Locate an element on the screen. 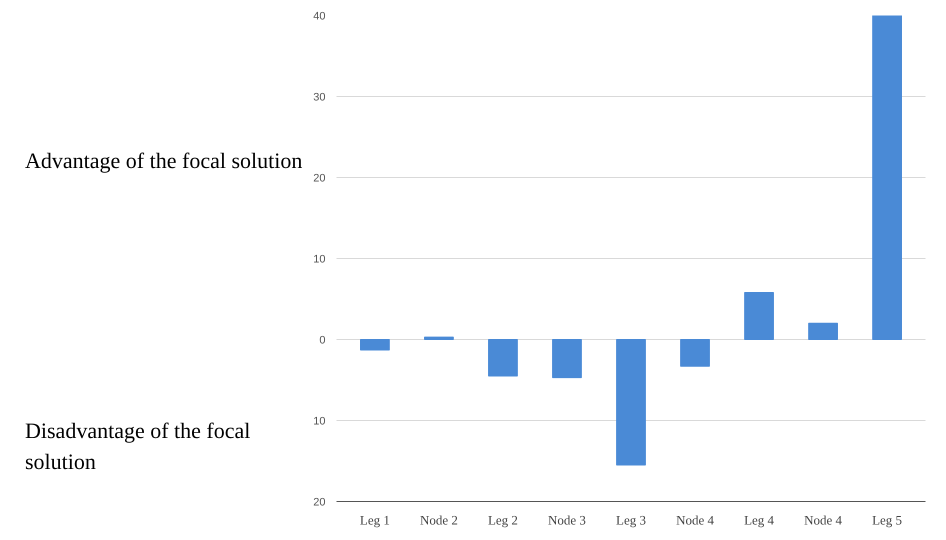 The height and width of the screenshot is (540, 946). x-tick-label: Node 3 is located at coordinates (567, 520).